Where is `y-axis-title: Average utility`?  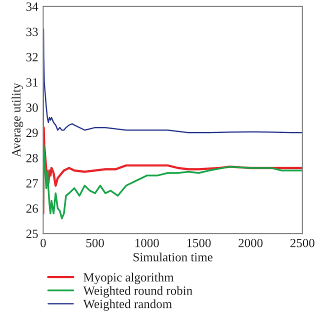 y-axis-title: Average utility is located at coordinates (18, 120).